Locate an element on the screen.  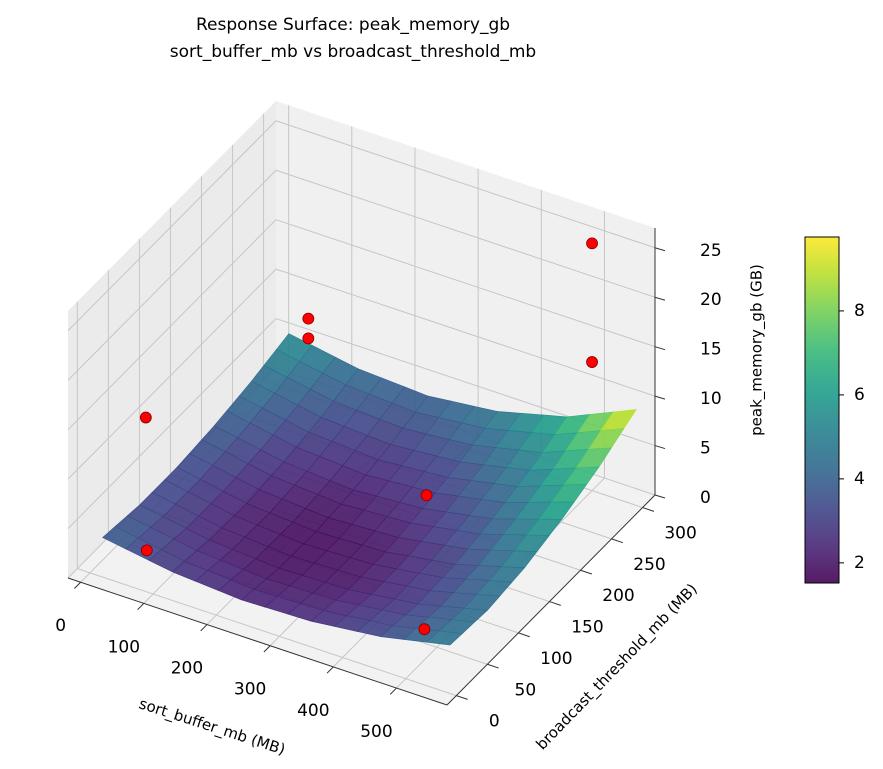
y-tick-label: 250 is located at coordinates (649, 565).